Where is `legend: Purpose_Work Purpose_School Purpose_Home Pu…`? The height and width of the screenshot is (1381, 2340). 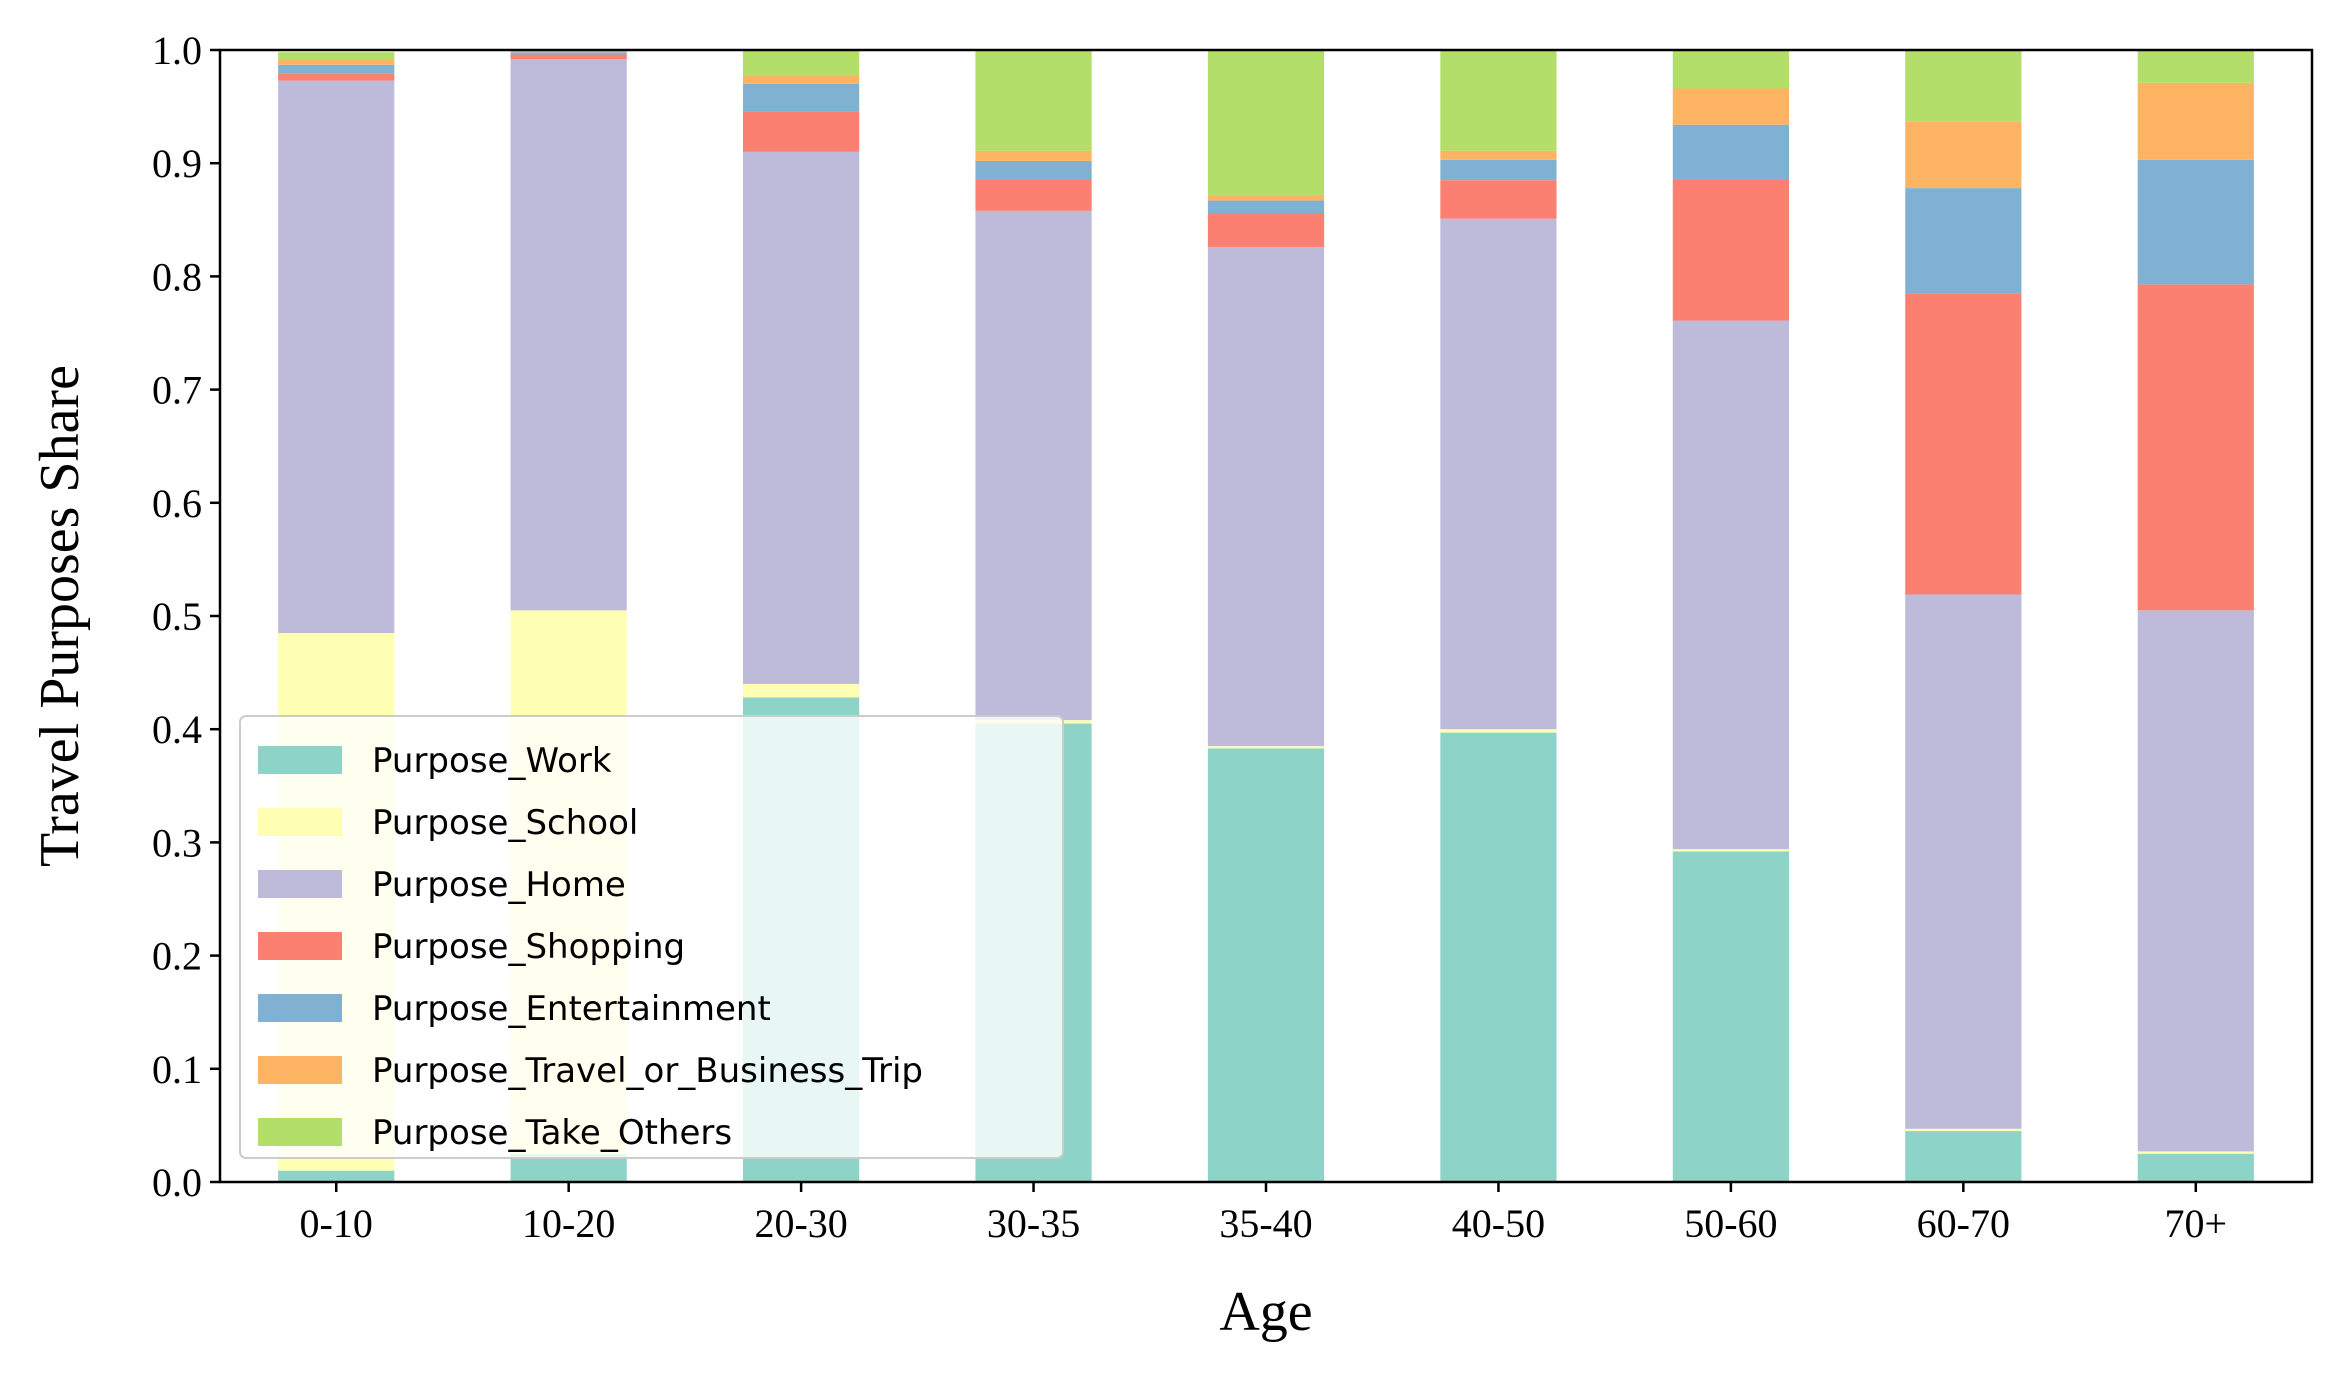
legend: Purpose_Work Purpose_School Purpose_Home Pu… is located at coordinates (651, 937).